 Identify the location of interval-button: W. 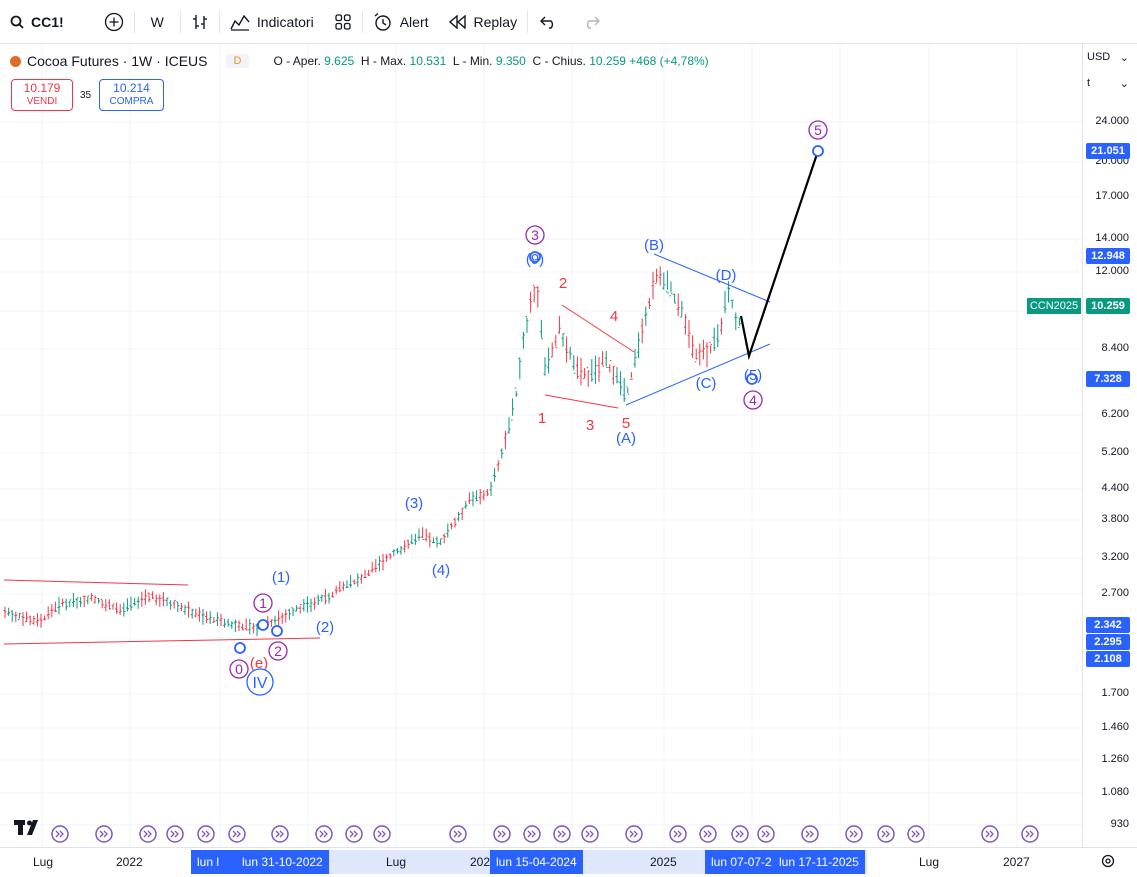
(157, 22).